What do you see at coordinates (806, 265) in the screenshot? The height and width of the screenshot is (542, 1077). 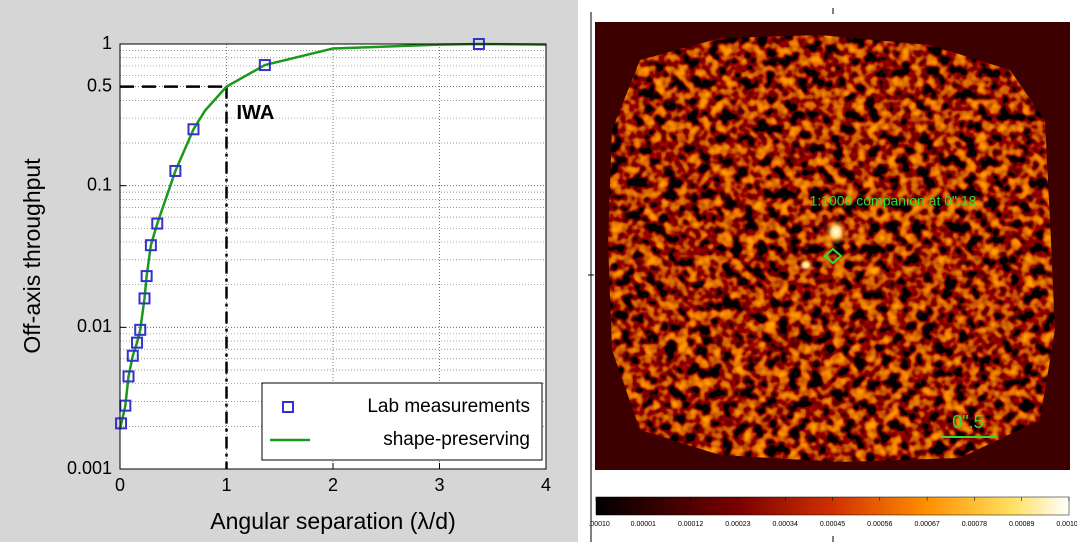 I see `speckle` at bounding box center [806, 265].